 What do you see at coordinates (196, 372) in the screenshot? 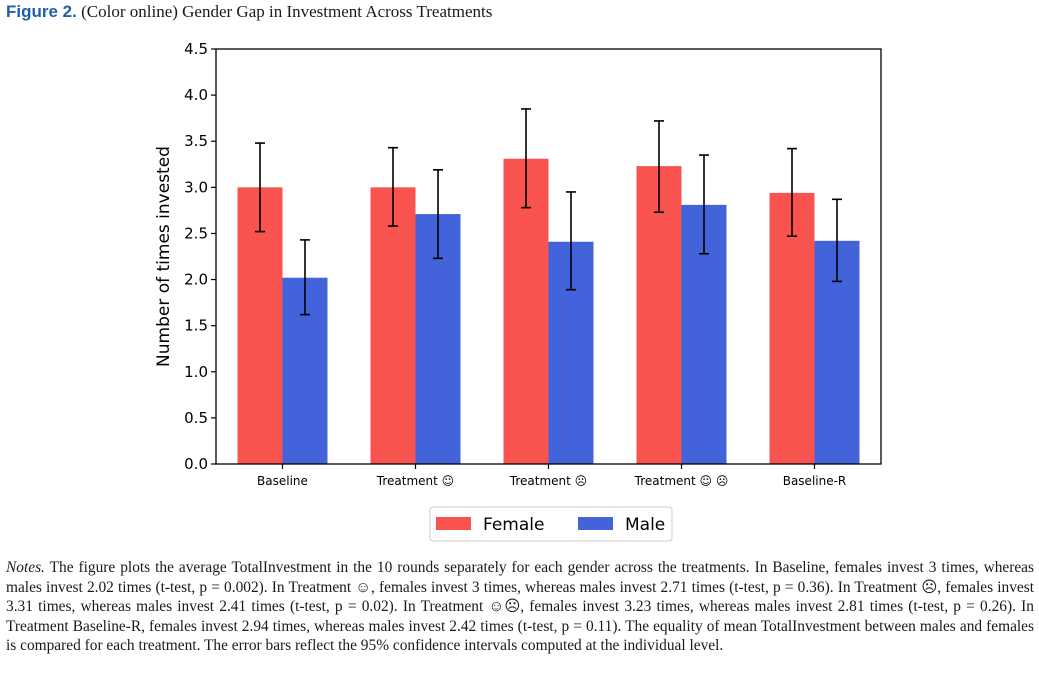
I see `y-tick-label: 1.0` at bounding box center [196, 372].